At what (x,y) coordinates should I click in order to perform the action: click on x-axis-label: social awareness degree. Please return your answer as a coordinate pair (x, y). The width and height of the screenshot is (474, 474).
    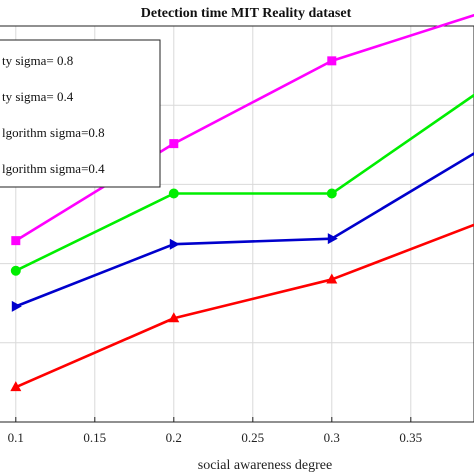
    Looking at the image, I should click on (265, 465).